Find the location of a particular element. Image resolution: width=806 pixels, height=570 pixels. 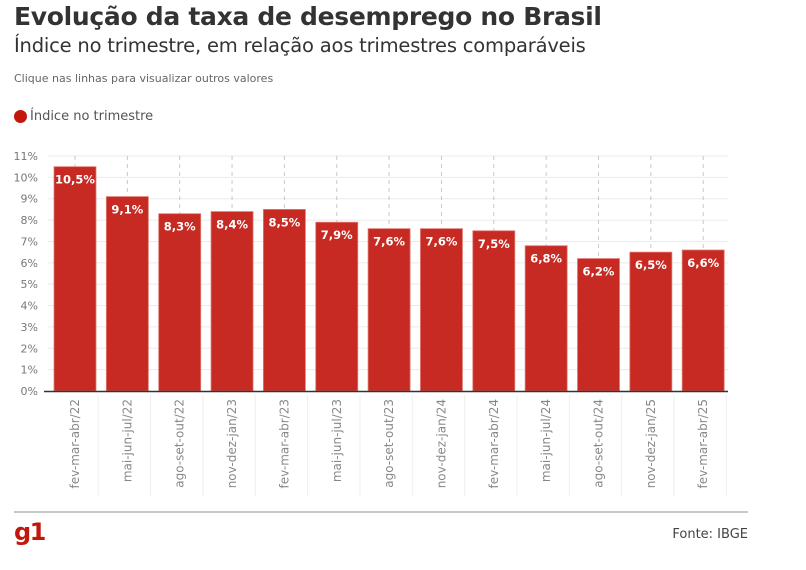

source-credit: Fonte: IBGE is located at coordinates (710, 534).